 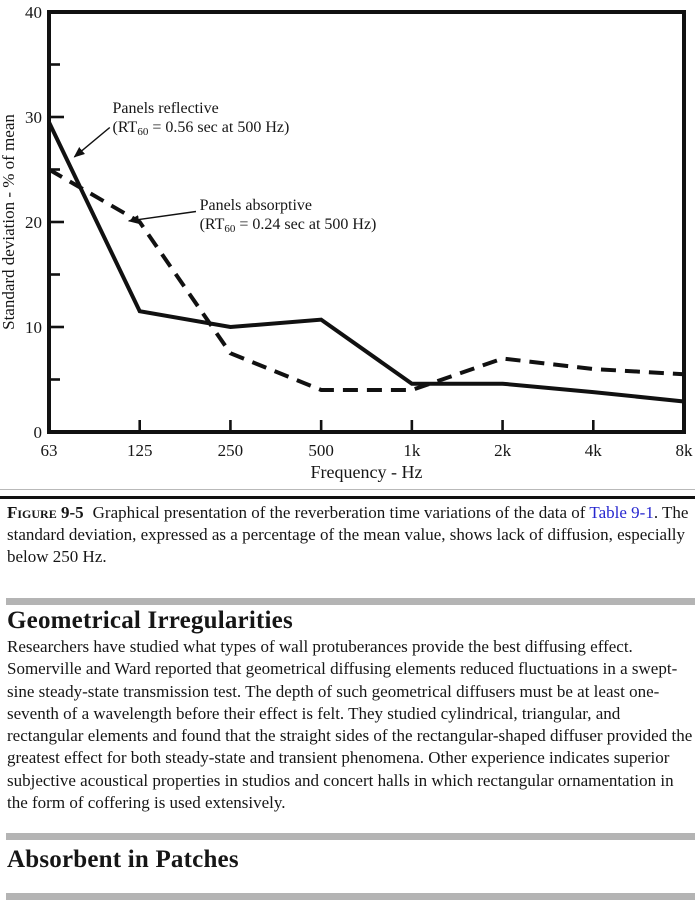 What do you see at coordinates (49, 450) in the screenshot?
I see `x-tick-label: 63` at bounding box center [49, 450].